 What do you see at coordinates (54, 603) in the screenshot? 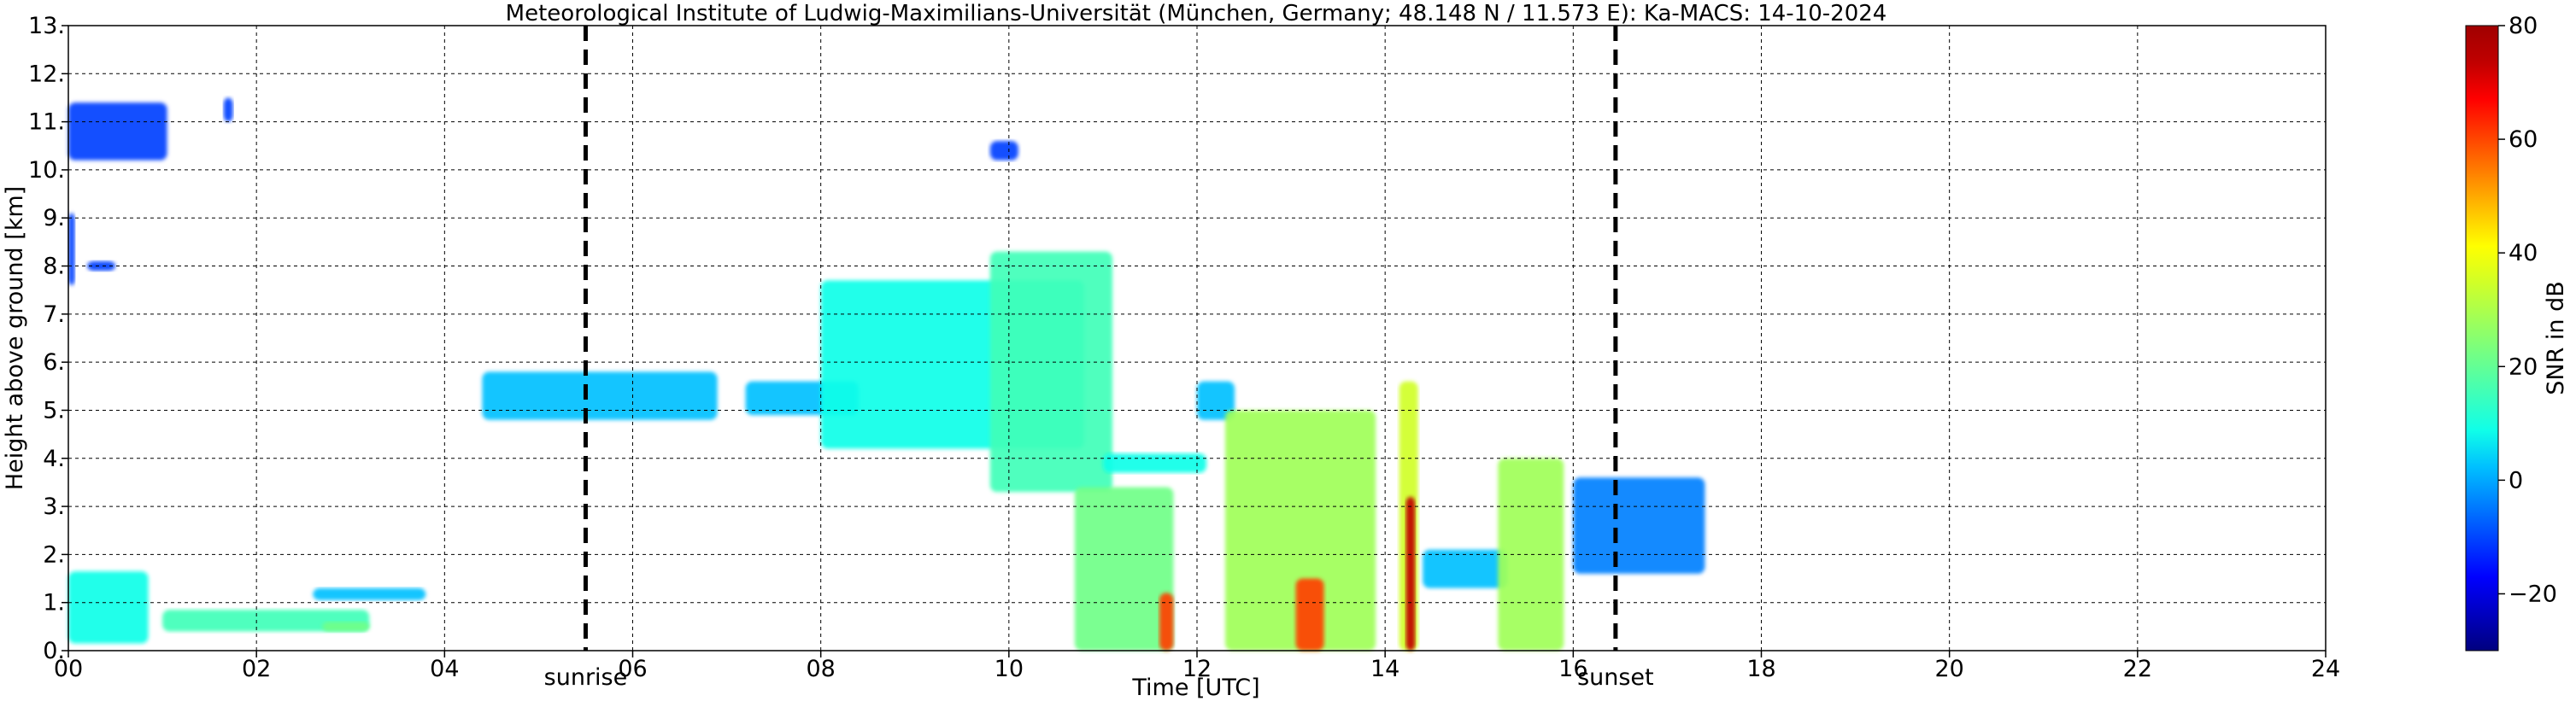
I see `y-tick-label: 1.` at bounding box center [54, 603].